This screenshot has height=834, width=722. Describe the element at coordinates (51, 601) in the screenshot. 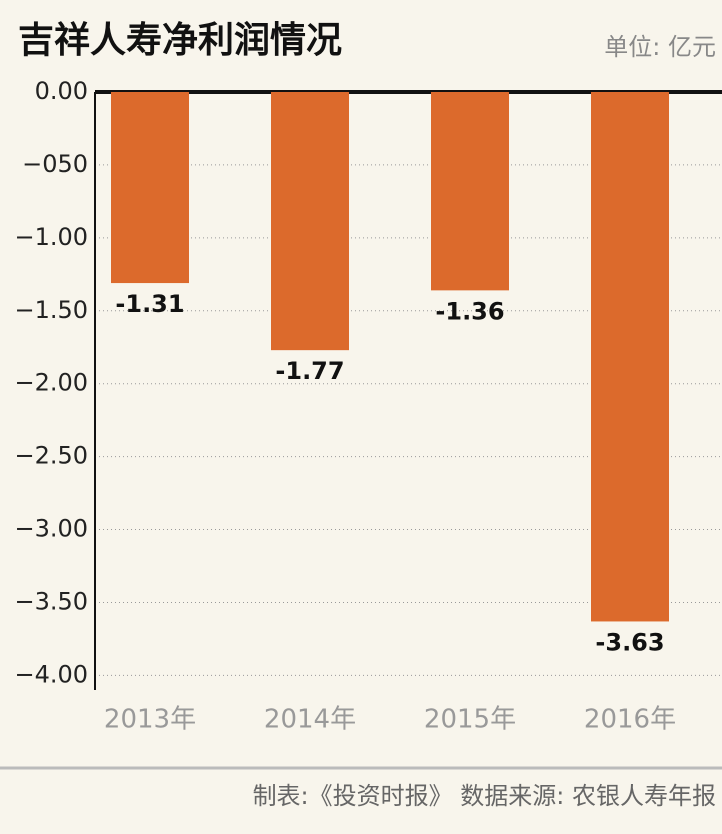

I see `y-tick-label: −3.50` at that location.